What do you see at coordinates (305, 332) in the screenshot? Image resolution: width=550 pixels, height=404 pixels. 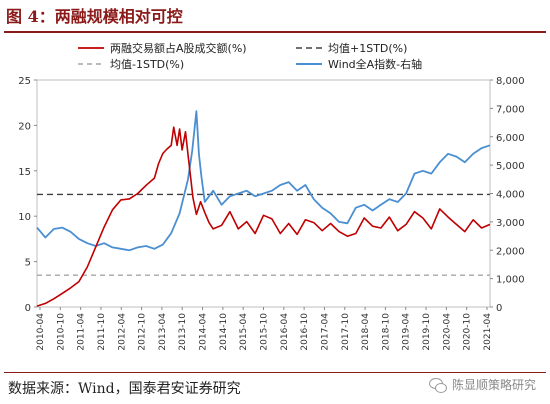 I see `x-tick-label: 2016-10` at bounding box center [305, 332].